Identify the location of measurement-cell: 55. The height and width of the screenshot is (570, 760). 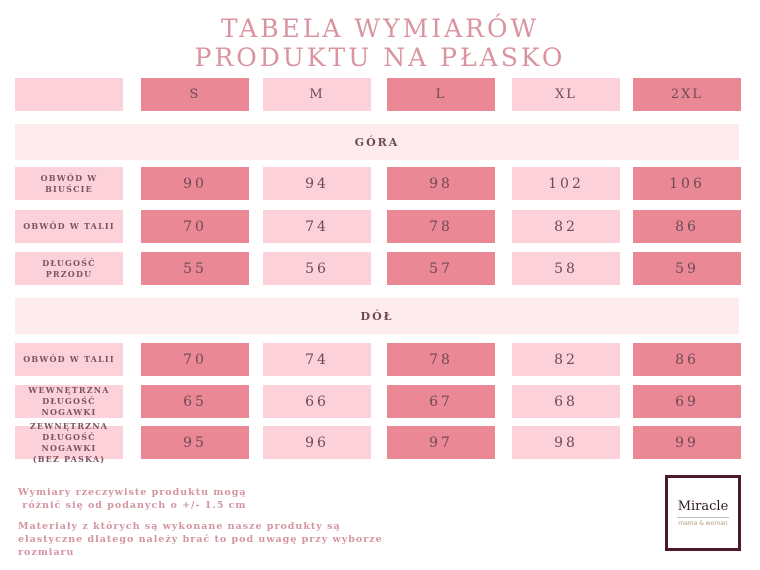
(195, 268).